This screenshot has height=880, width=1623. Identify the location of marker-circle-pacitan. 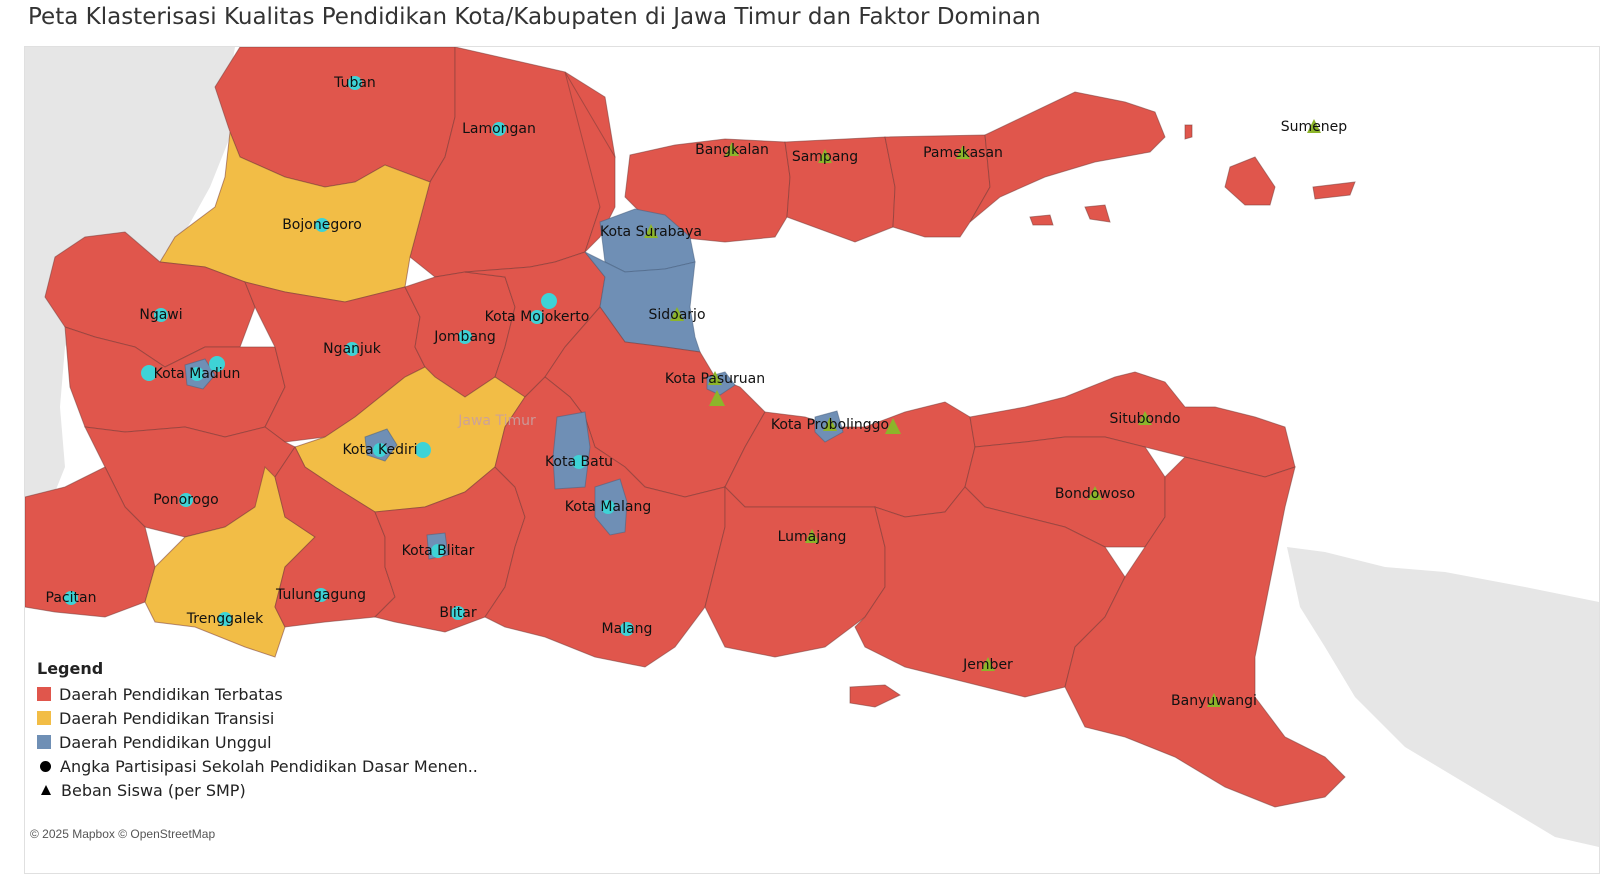
(71, 598).